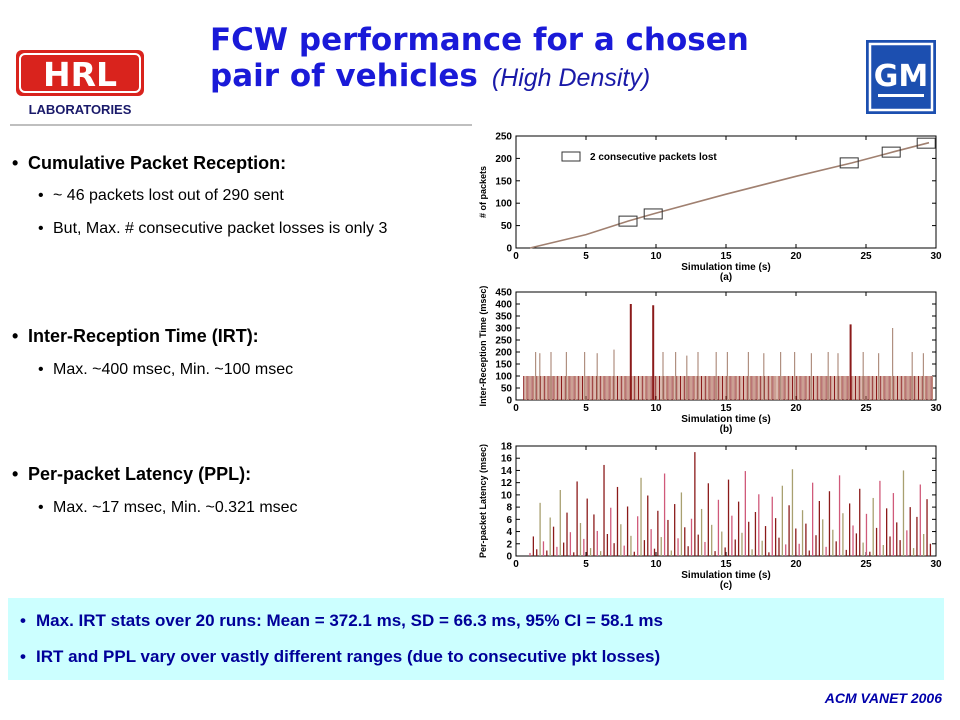 The image size is (960, 720). Describe the element at coordinates (507, 447) in the screenshot. I see `y-tick-label: 18` at that location.